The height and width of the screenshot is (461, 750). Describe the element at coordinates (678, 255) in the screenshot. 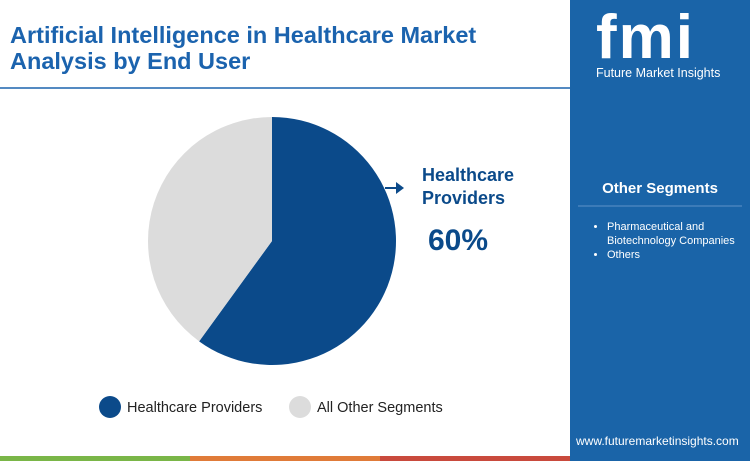

I see `sidebar-item: Others` at that location.